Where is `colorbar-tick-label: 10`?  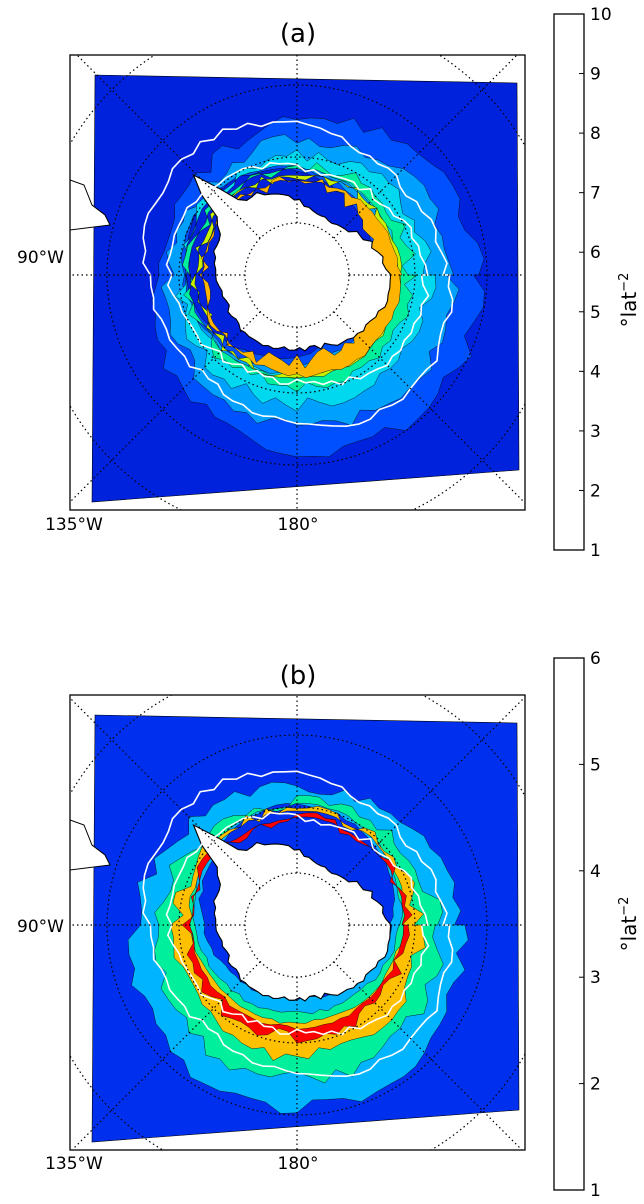
colorbar-tick-label: 10 is located at coordinates (601, 15).